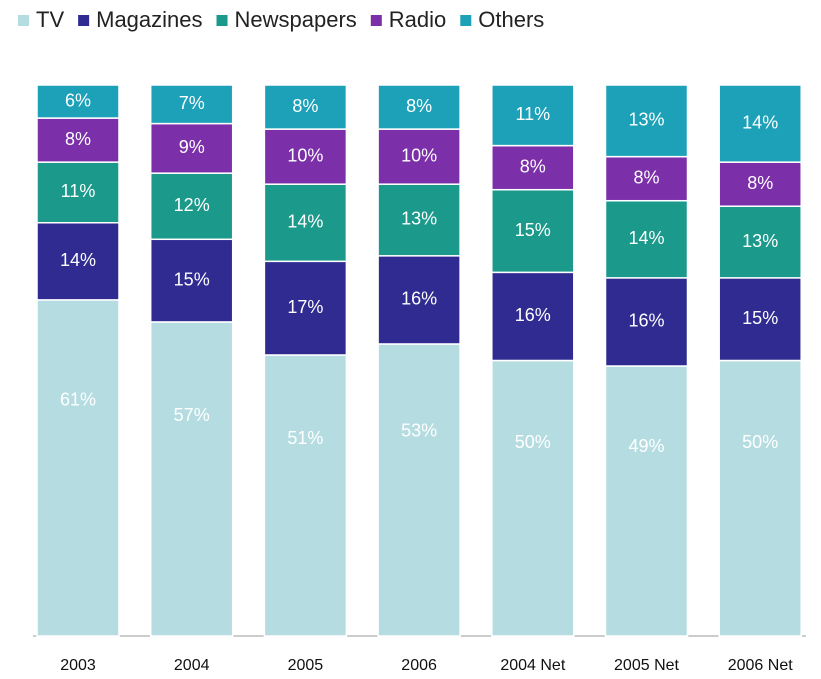  Describe the element at coordinates (419, 430) in the screenshot. I see `value-label: 53%` at that location.